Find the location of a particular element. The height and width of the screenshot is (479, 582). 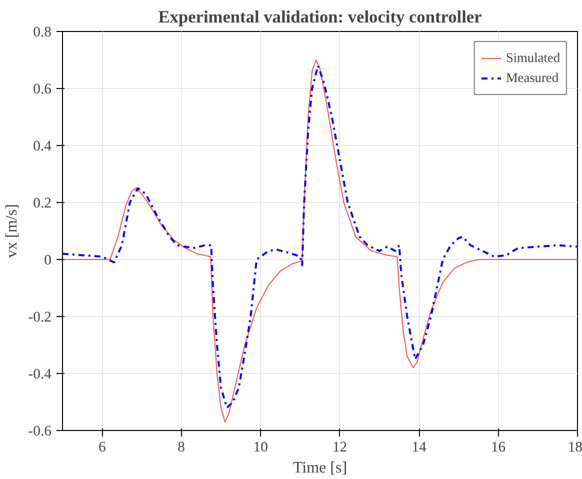

x-tick-label: 16 is located at coordinates (498, 448).